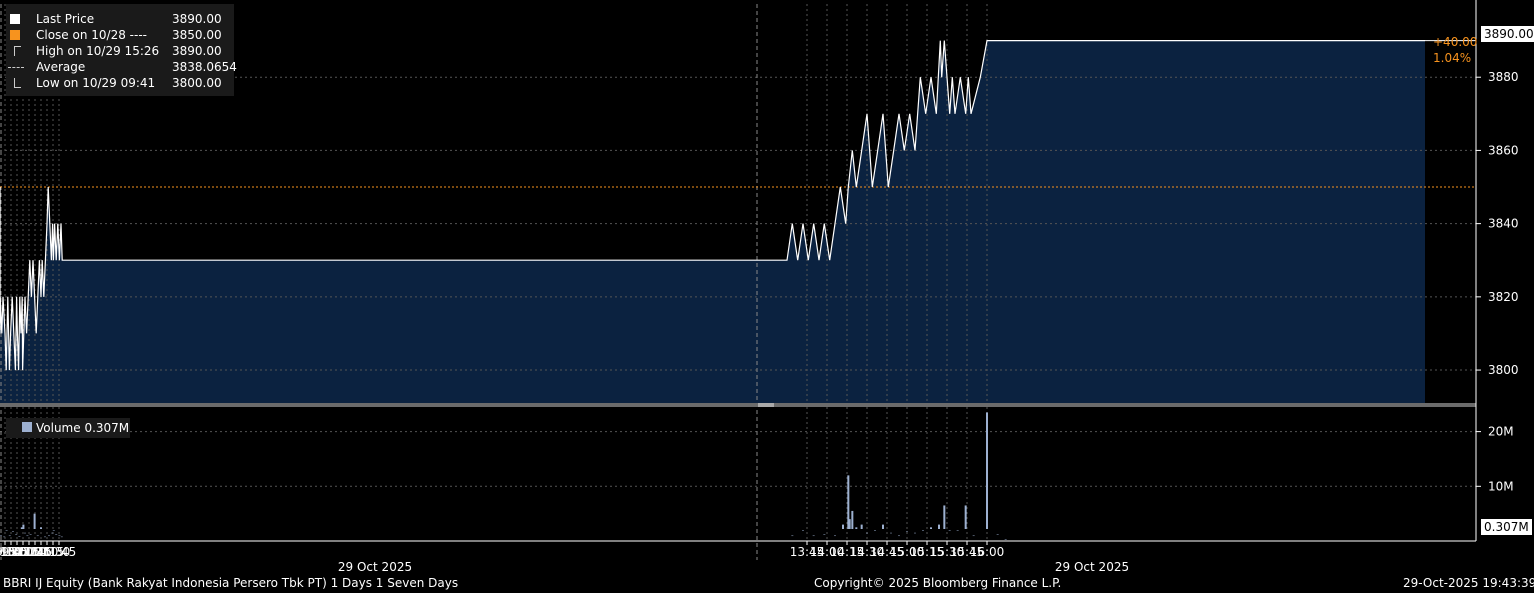 This screenshot has width=1534, height=593. I want to click on x-tick-label: 09:45, so click(14, 552).